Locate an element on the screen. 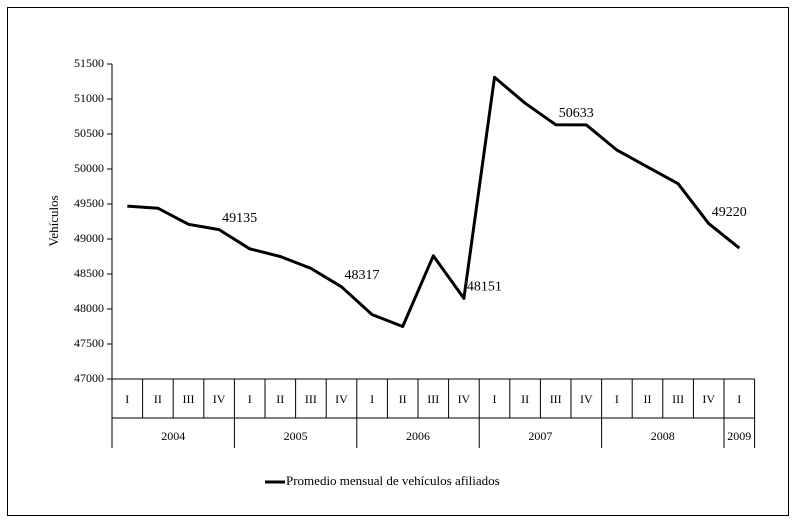 This screenshot has height=523, width=796. group-label: 2008 is located at coordinates (663, 436).